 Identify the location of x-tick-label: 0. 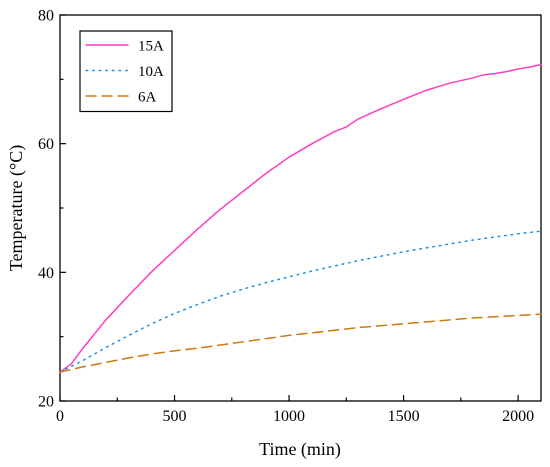
(60, 416).